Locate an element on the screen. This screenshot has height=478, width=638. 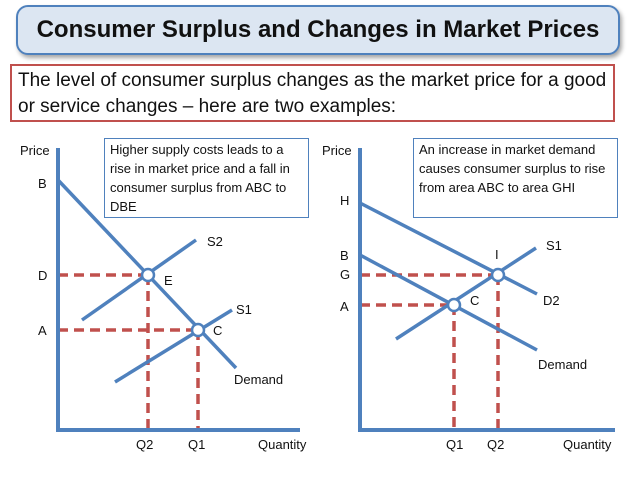
right-label-demand: Demand is located at coordinates (562, 364).